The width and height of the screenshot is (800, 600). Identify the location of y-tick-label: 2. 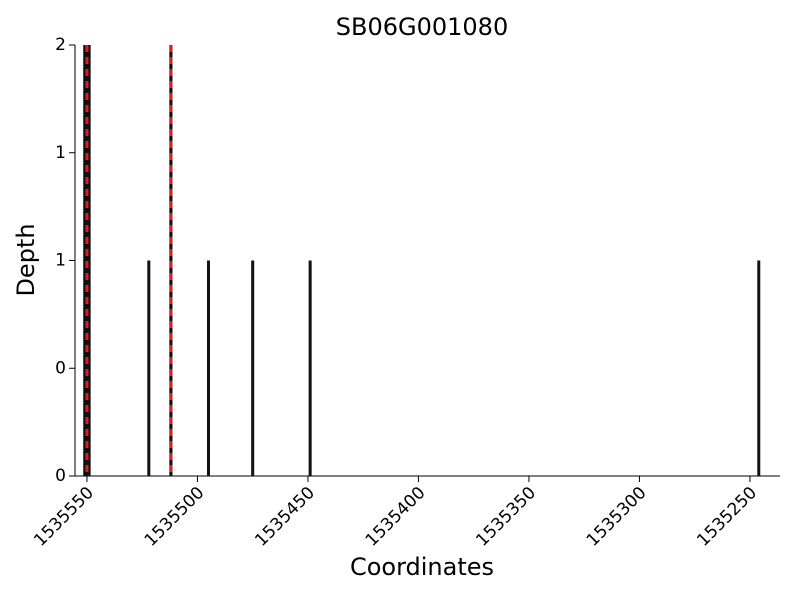
(60, 45).